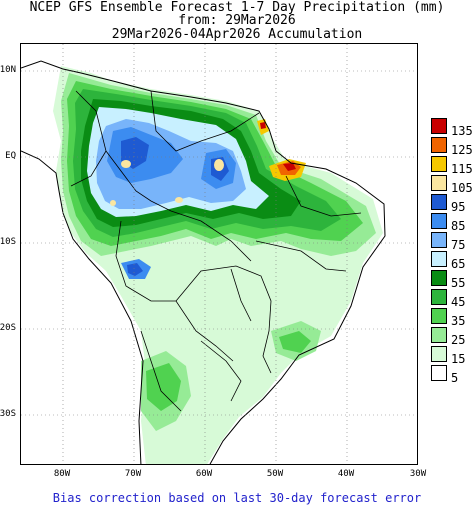 The image size is (474, 507). Describe the element at coordinates (8, 414) in the screenshot. I see `lat-label-30s: 30S` at that location.